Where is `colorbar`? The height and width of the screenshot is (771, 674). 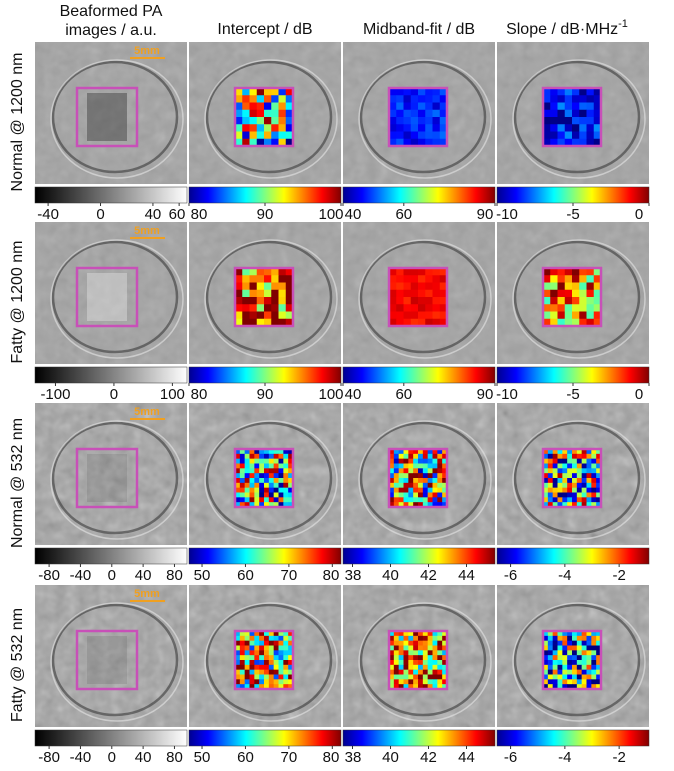
colorbar is located at coordinates (419, 195).